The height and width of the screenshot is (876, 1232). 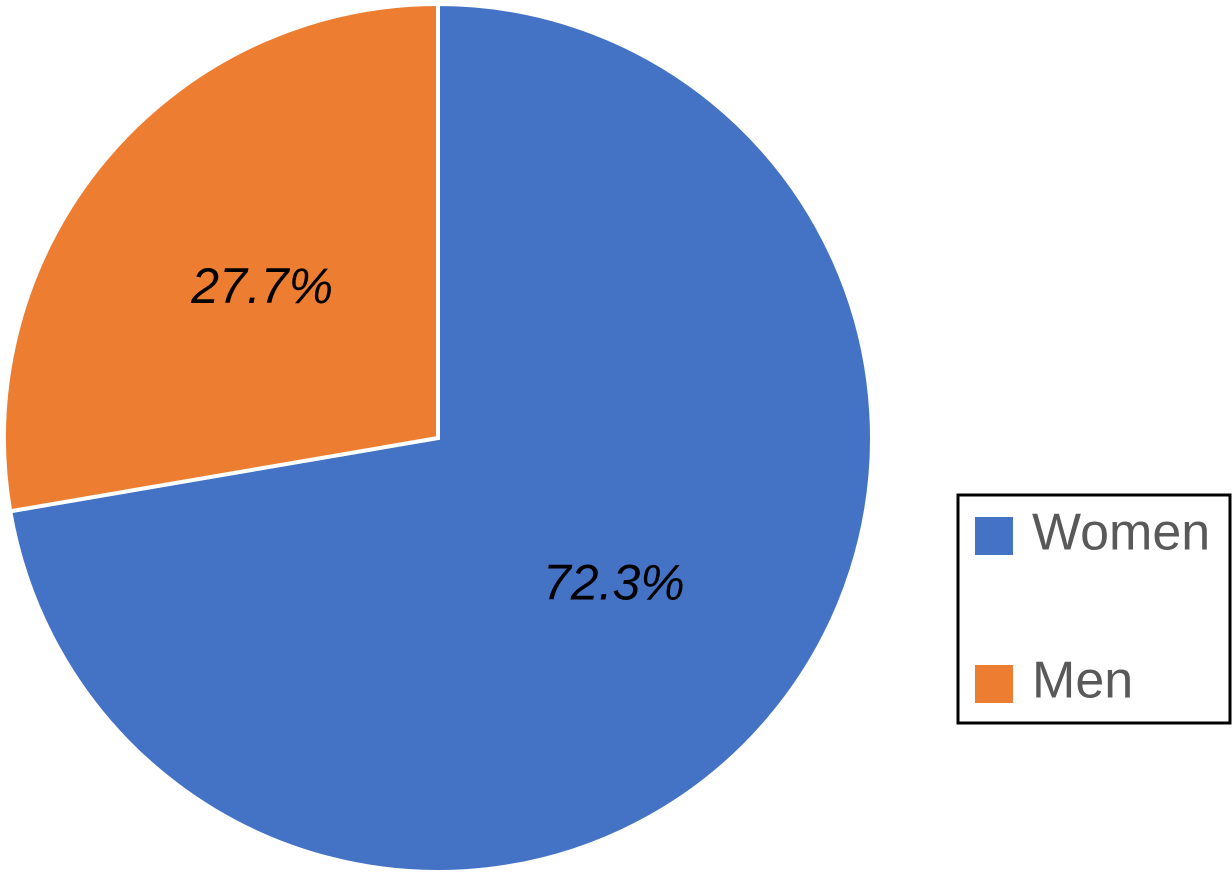 What do you see at coordinates (261, 286) in the screenshot?
I see `data-label: 27.7%` at bounding box center [261, 286].